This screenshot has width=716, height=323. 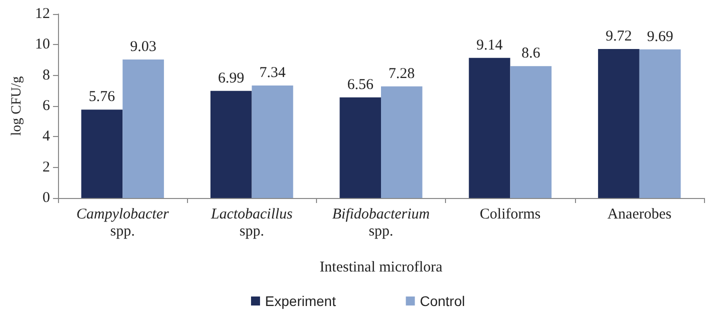 I want to click on y-tick-label: 6, so click(x=46, y=106).